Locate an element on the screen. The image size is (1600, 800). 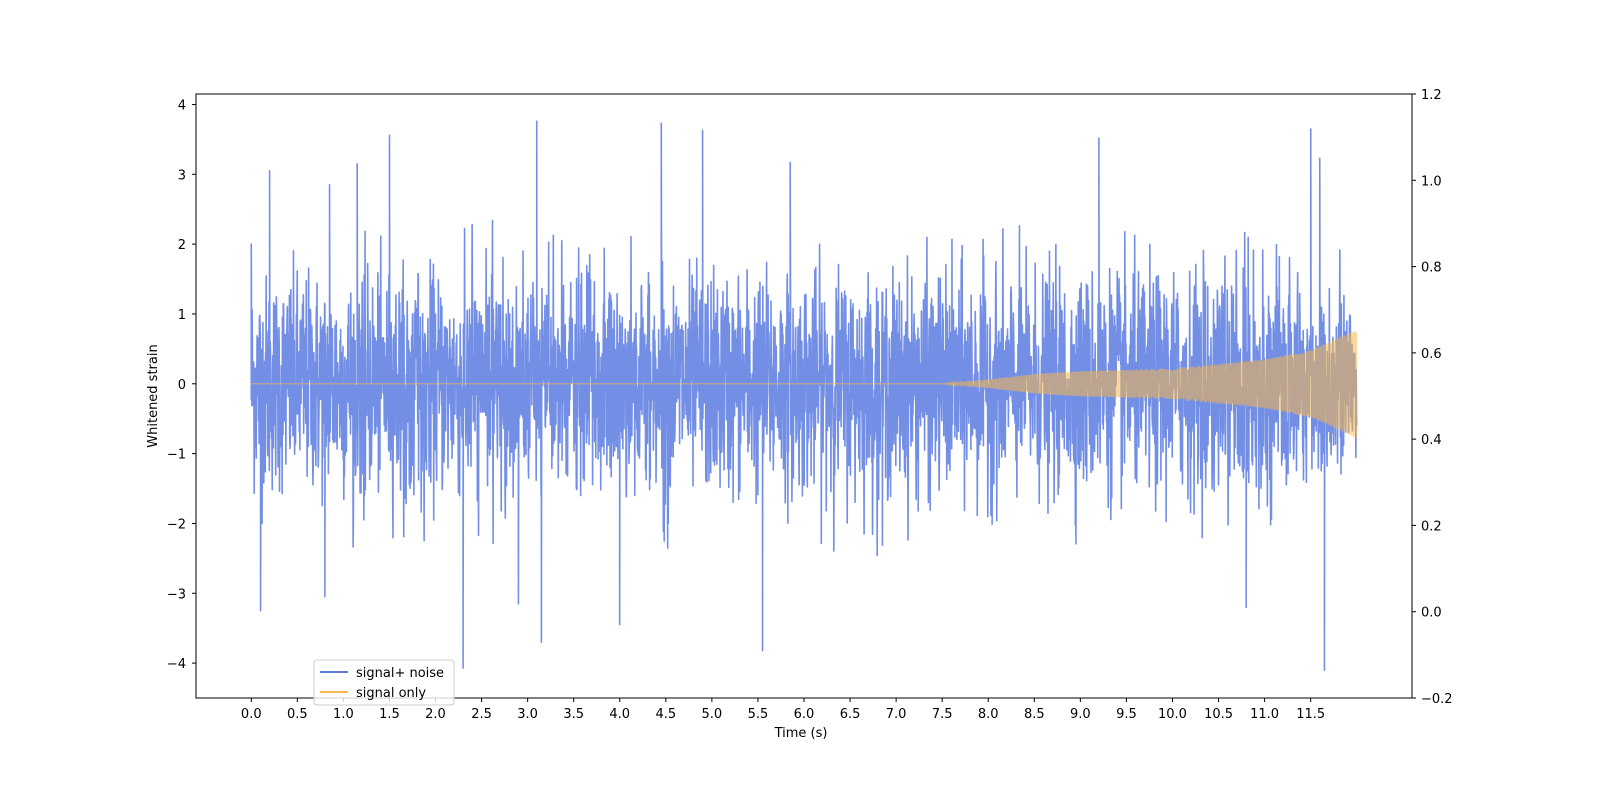
y2-tick-label-0-2: −0.2 is located at coordinates (1437, 699).